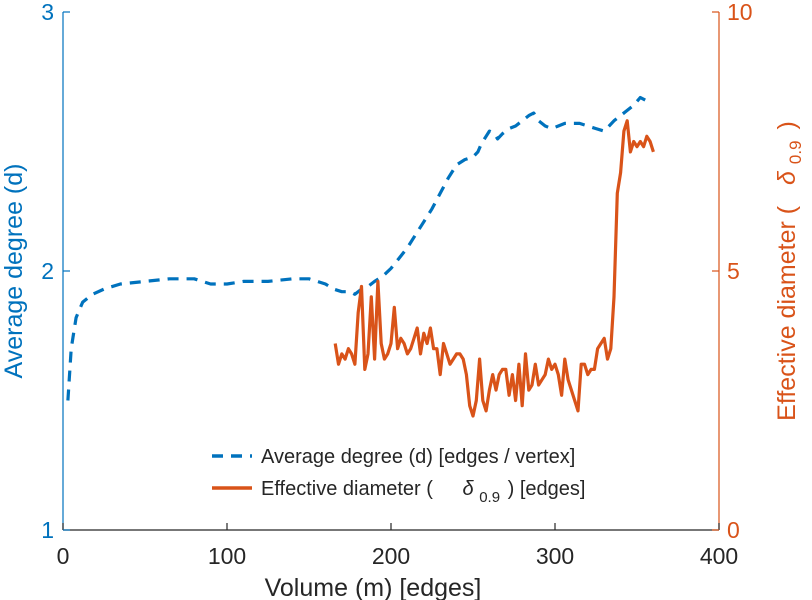  Describe the element at coordinates (547, 489) in the screenshot. I see `legend-diameter-suffix: ) [edges]` at that location.